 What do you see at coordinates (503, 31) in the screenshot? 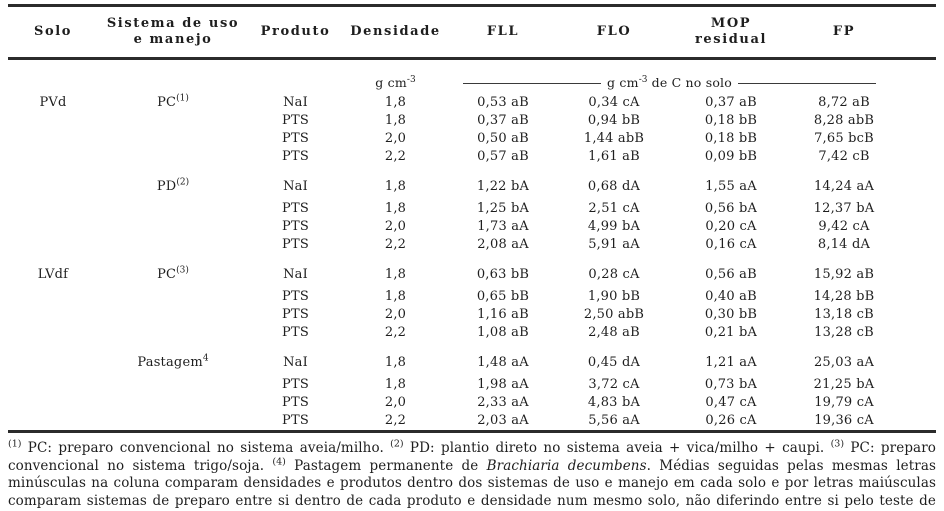
I see `col-header-fll: FLL` at bounding box center [503, 31].